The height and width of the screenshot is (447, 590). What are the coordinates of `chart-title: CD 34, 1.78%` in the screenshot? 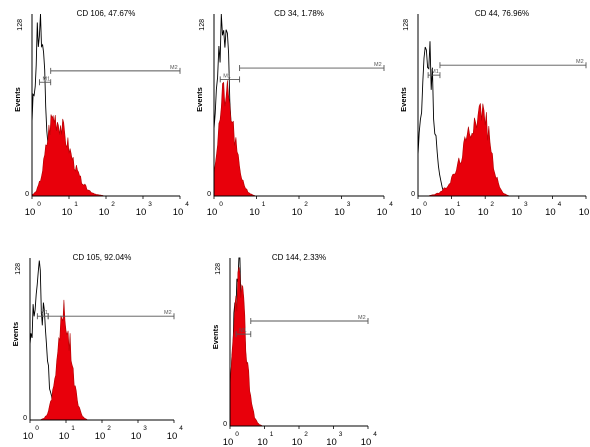 It's located at (299, 13).